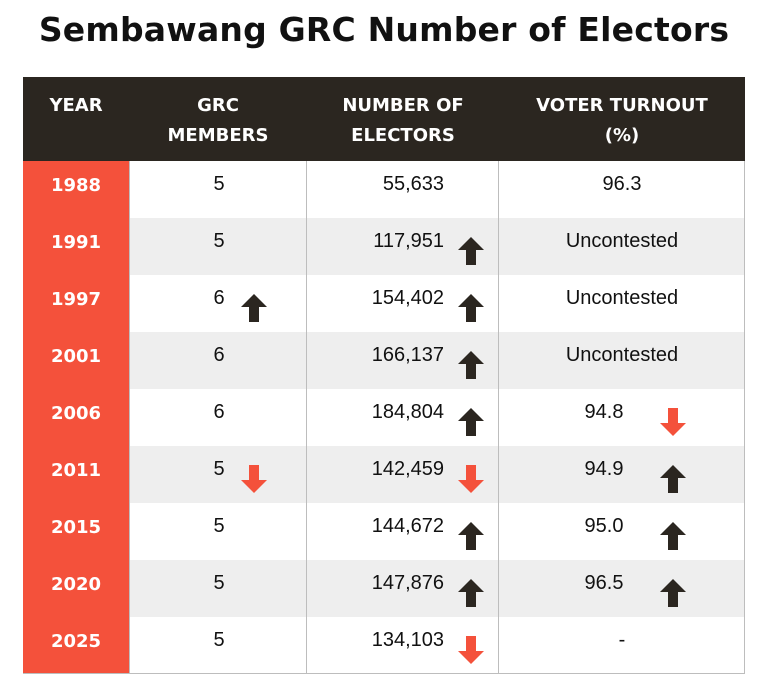  I want to click on turnout-cell: 94.8, so click(622, 417).